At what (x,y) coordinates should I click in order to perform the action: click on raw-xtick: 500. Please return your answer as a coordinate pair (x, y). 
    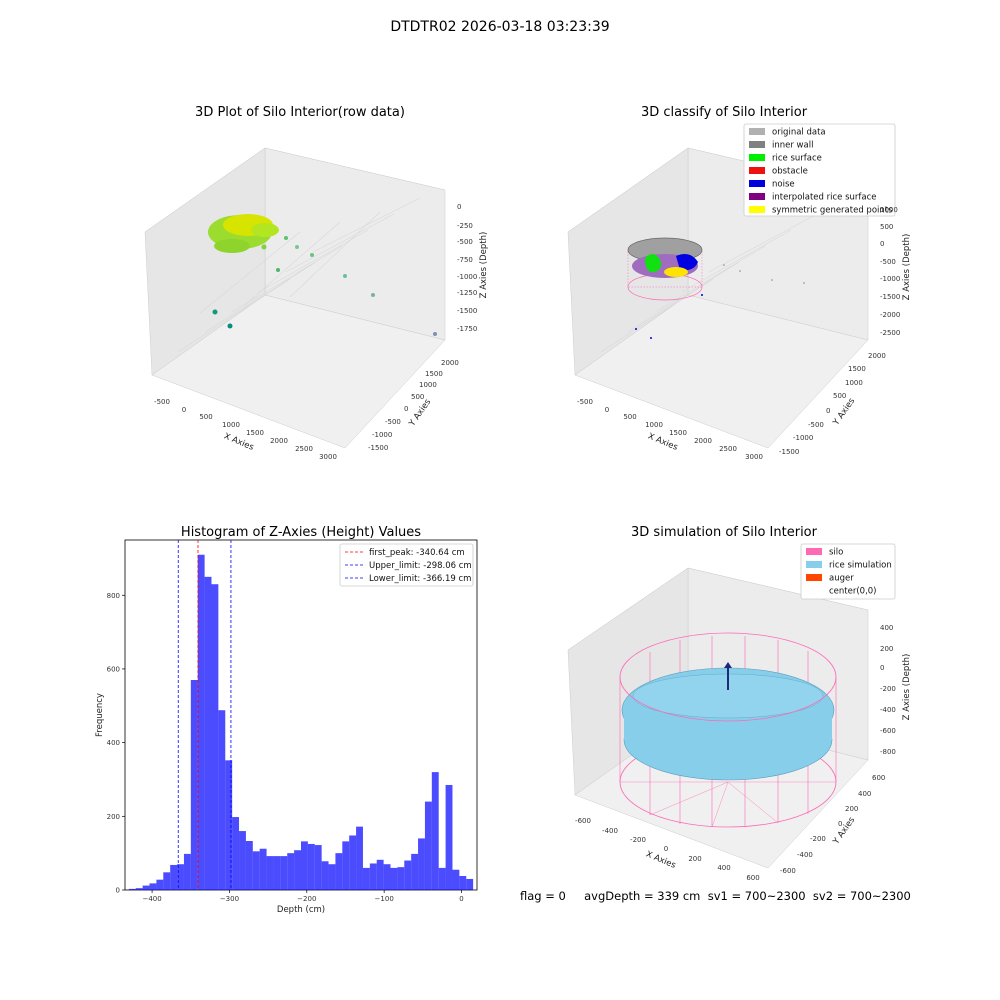
    Looking at the image, I should click on (205, 417).